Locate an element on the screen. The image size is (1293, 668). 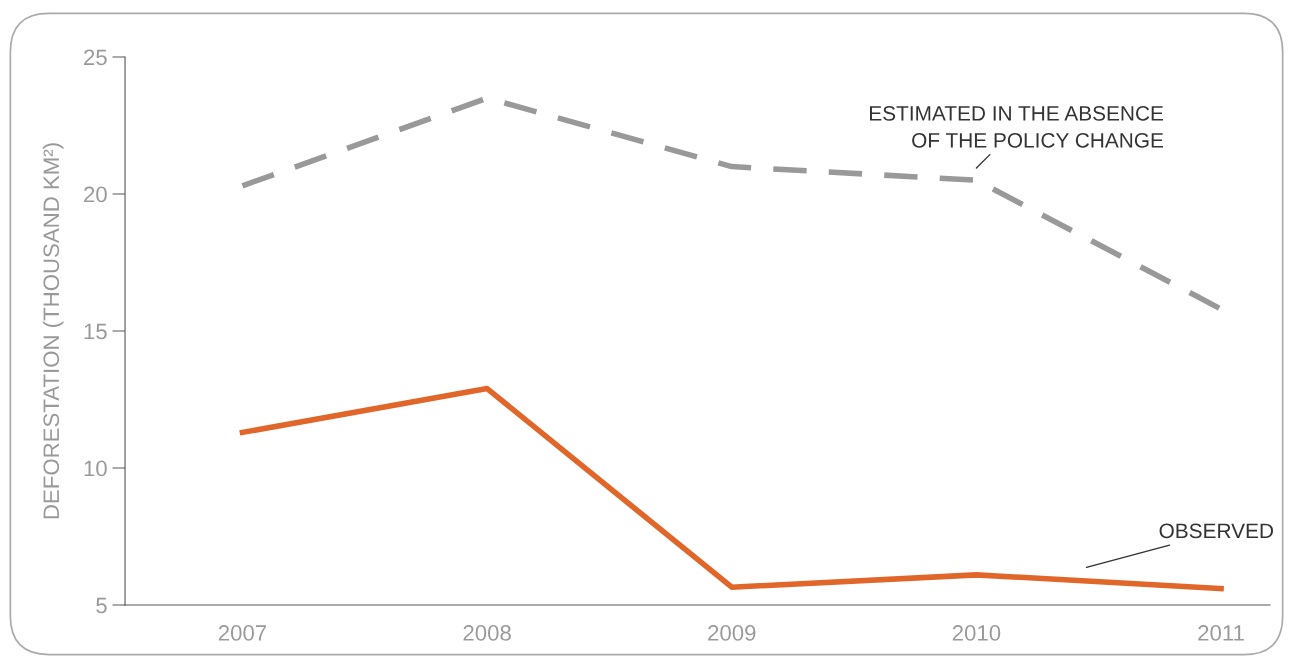
y-tick-label: 20 is located at coordinates (95, 194).